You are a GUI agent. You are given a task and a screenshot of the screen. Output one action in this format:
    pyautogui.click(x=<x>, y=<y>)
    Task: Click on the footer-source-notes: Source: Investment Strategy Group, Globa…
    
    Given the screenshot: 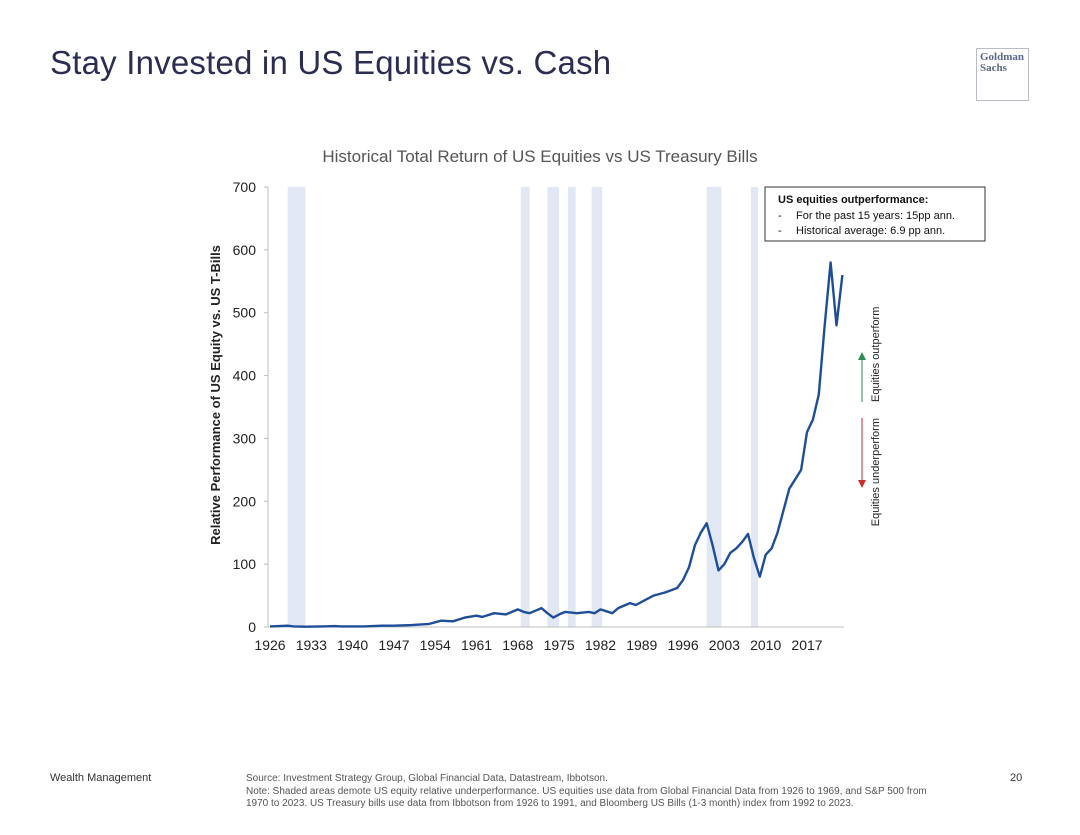 What is the action you would take?
    pyautogui.click(x=591, y=792)
    